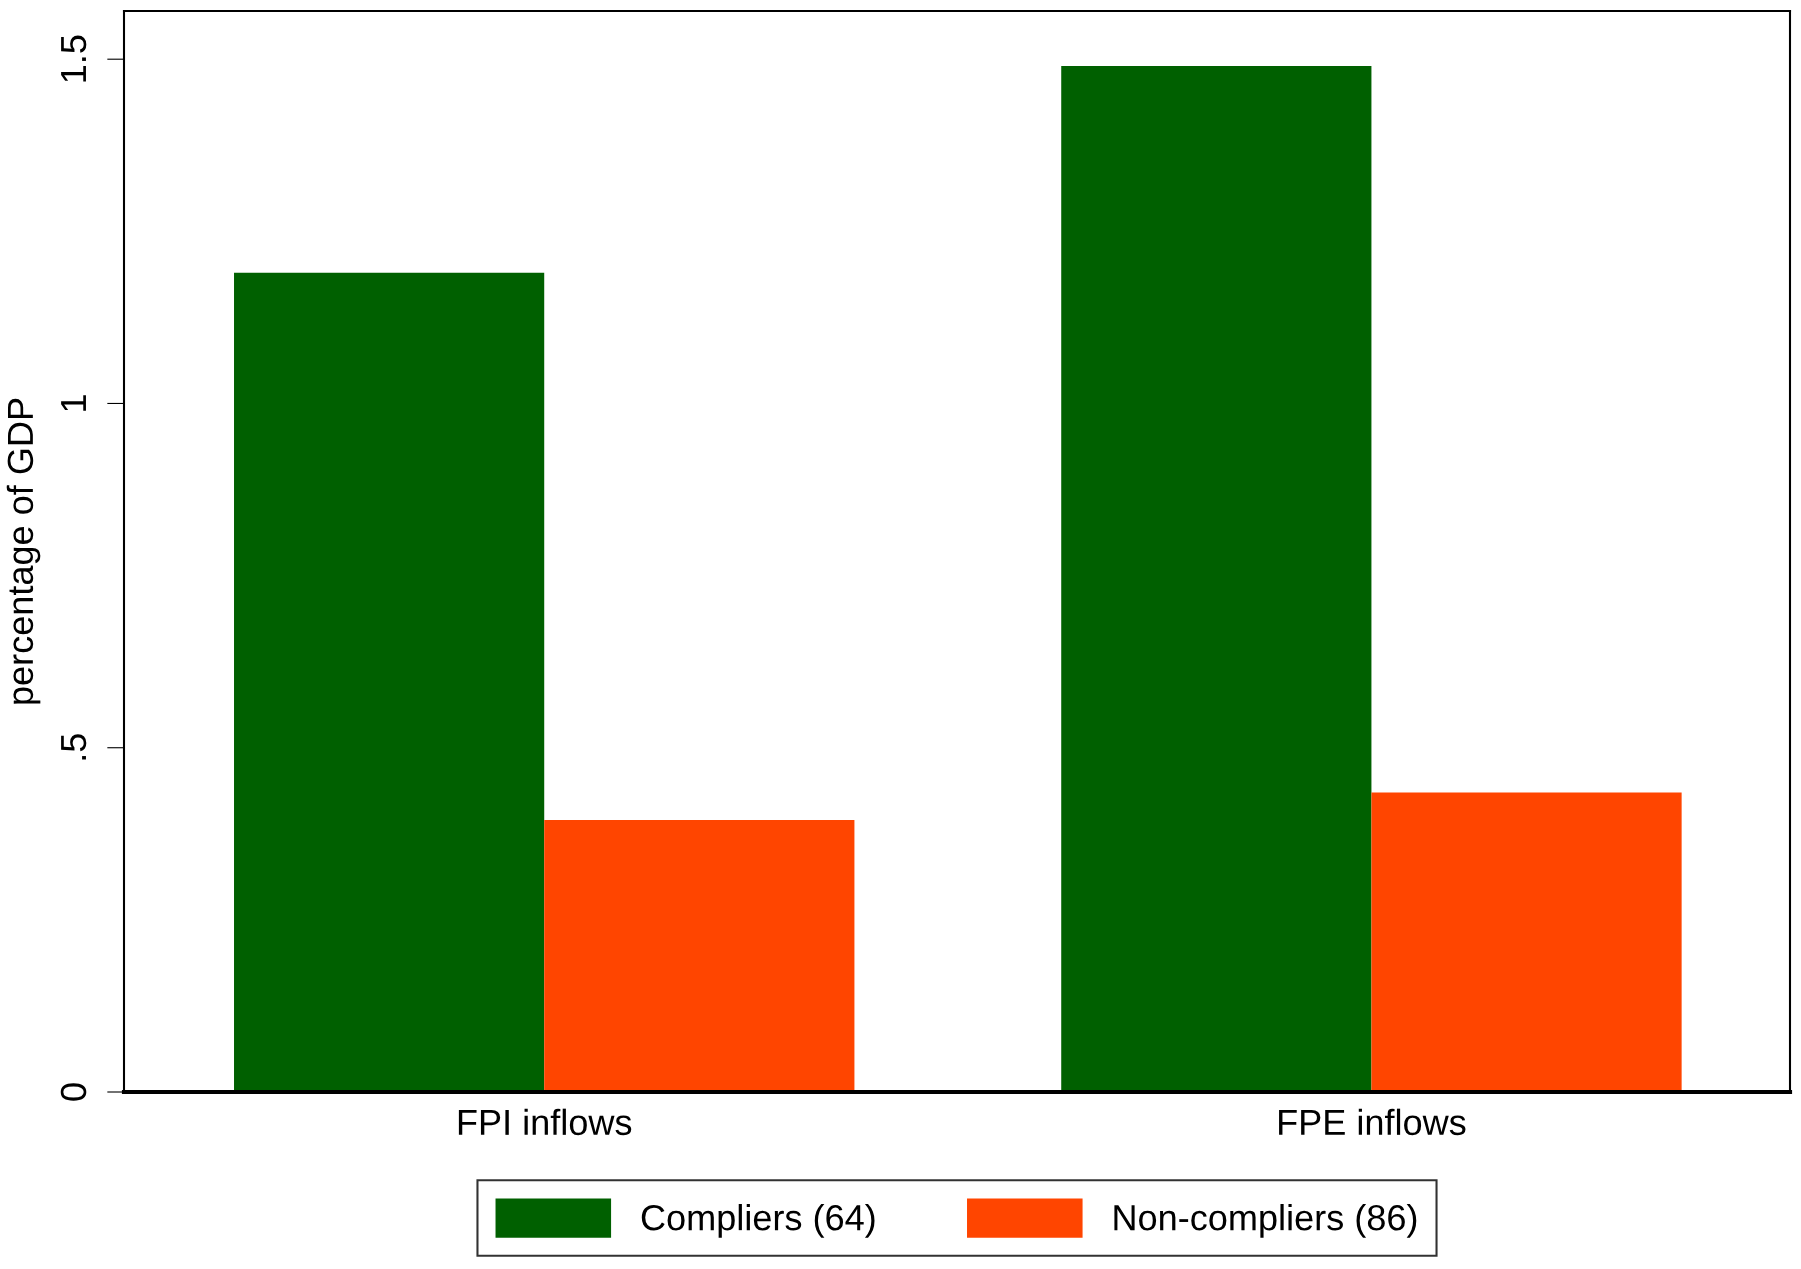 The height and width of the screenshot is (1269, 1801). What do you see at coordinates (1372, 1122) in the screenshot?
I see `x-tick-label: FPE inflows` at bounding box center [1372, 1122].